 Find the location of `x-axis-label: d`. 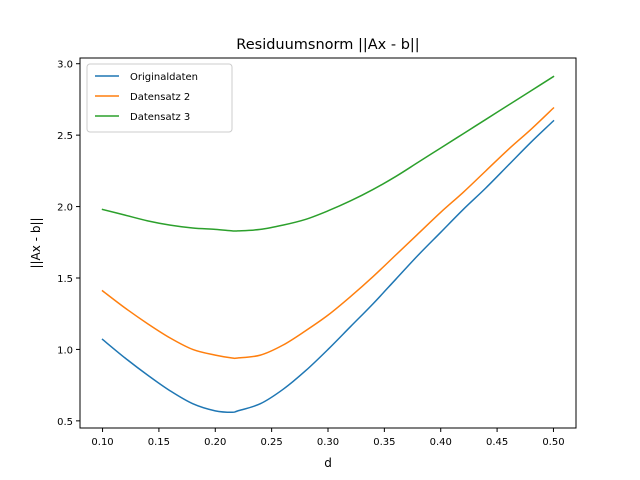

x-axis-label: d is located at coordinates (328, 463).